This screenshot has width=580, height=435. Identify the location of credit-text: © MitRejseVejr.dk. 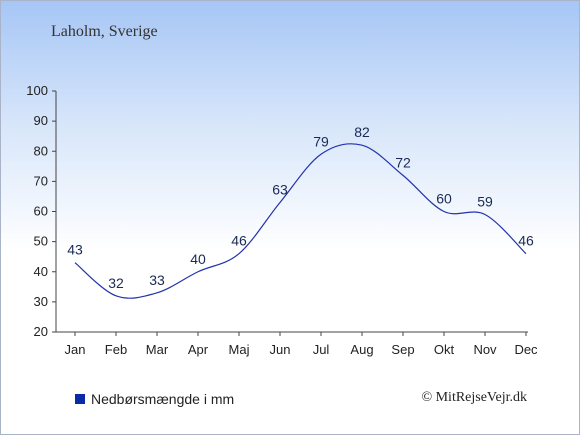
(474, 397).